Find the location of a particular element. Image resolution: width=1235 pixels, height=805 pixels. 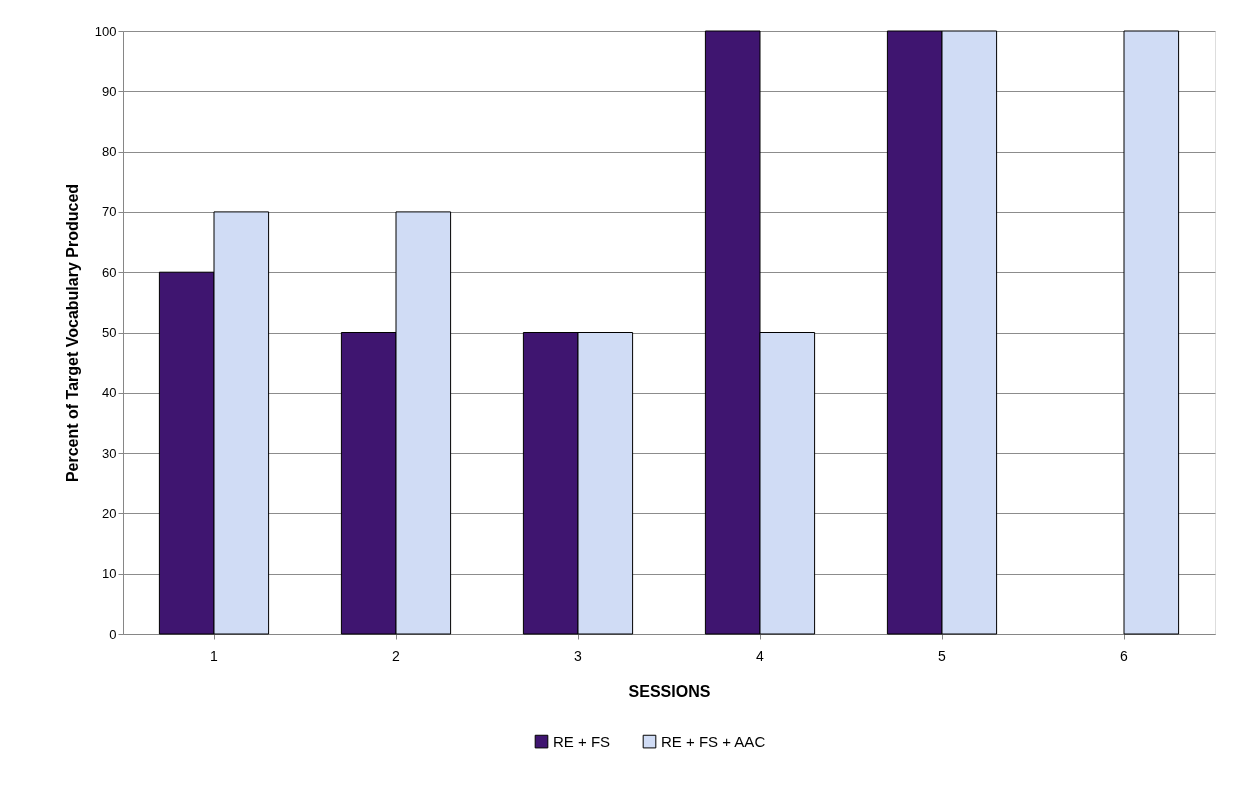

legend-label: RE + FS + AAC is located at coordinates (713, 741).